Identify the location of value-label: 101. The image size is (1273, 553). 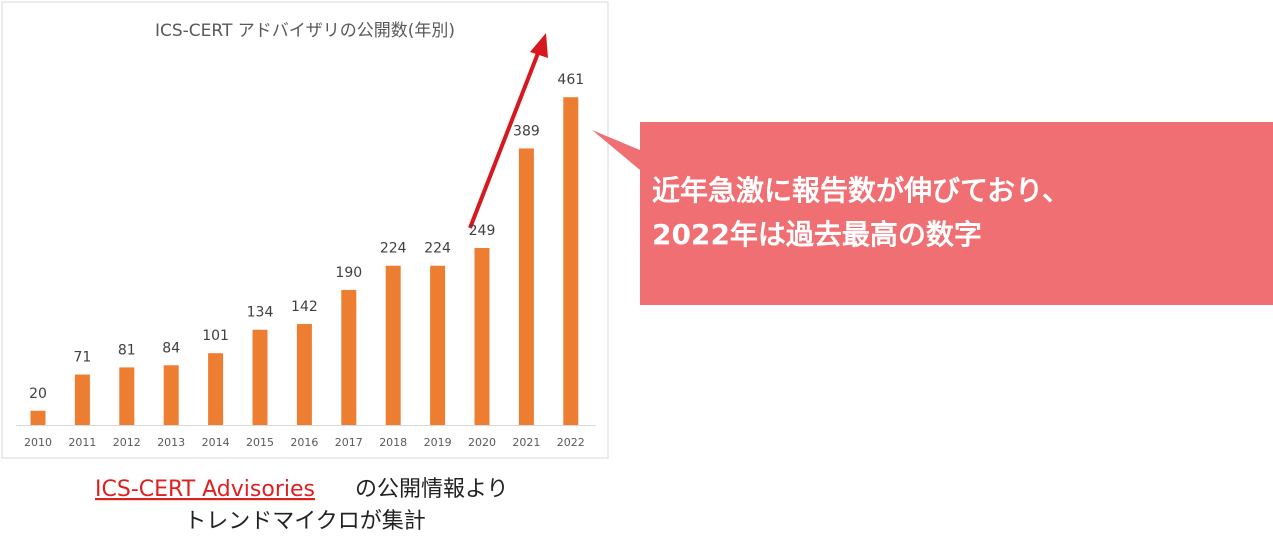
(215, 336).